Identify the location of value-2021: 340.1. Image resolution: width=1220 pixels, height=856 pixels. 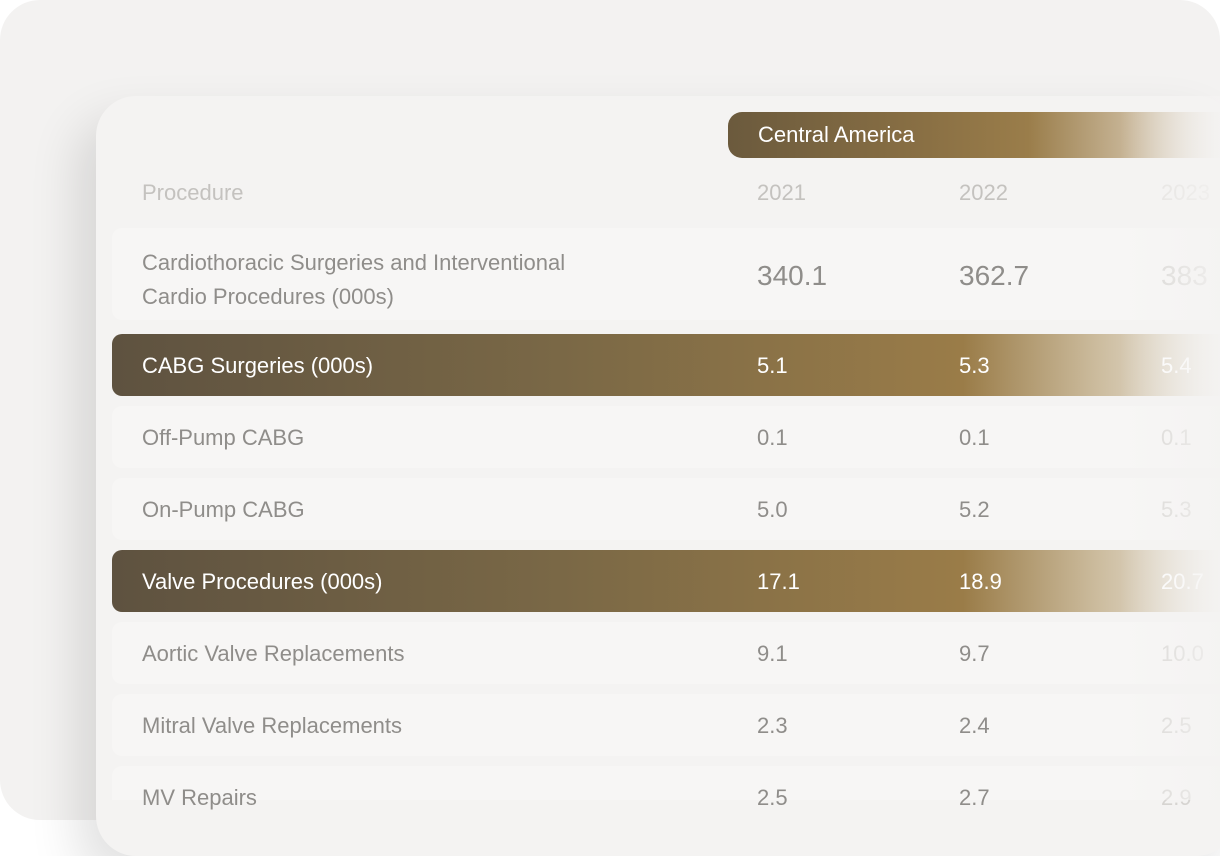
(792, 275).